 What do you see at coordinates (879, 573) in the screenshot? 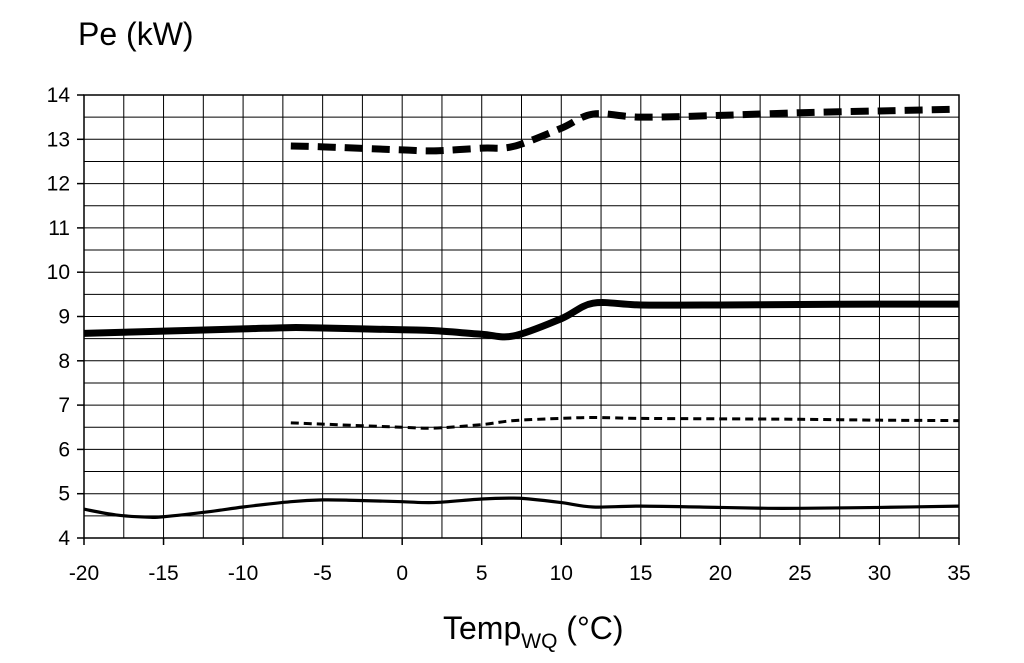
I see `x-tick-label: 30` at bounding box center [879, 573].